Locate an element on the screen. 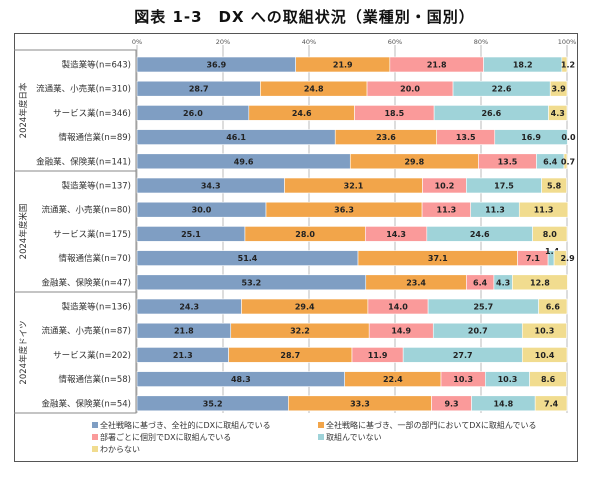 The height and width of the screenshot is (484, 609). bar-value-label: 17.5 is located at coordinates (504, 186).